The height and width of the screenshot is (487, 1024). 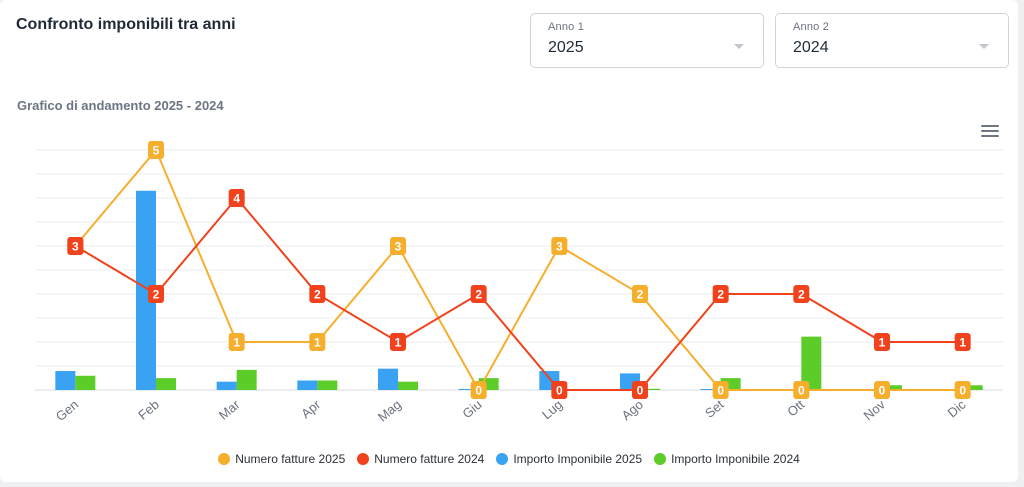 What do you see at coordinates (468, 389) in the screenshot?
I see `bar-importo-imponibile-2025-giu` at bounding box center [468, 389].